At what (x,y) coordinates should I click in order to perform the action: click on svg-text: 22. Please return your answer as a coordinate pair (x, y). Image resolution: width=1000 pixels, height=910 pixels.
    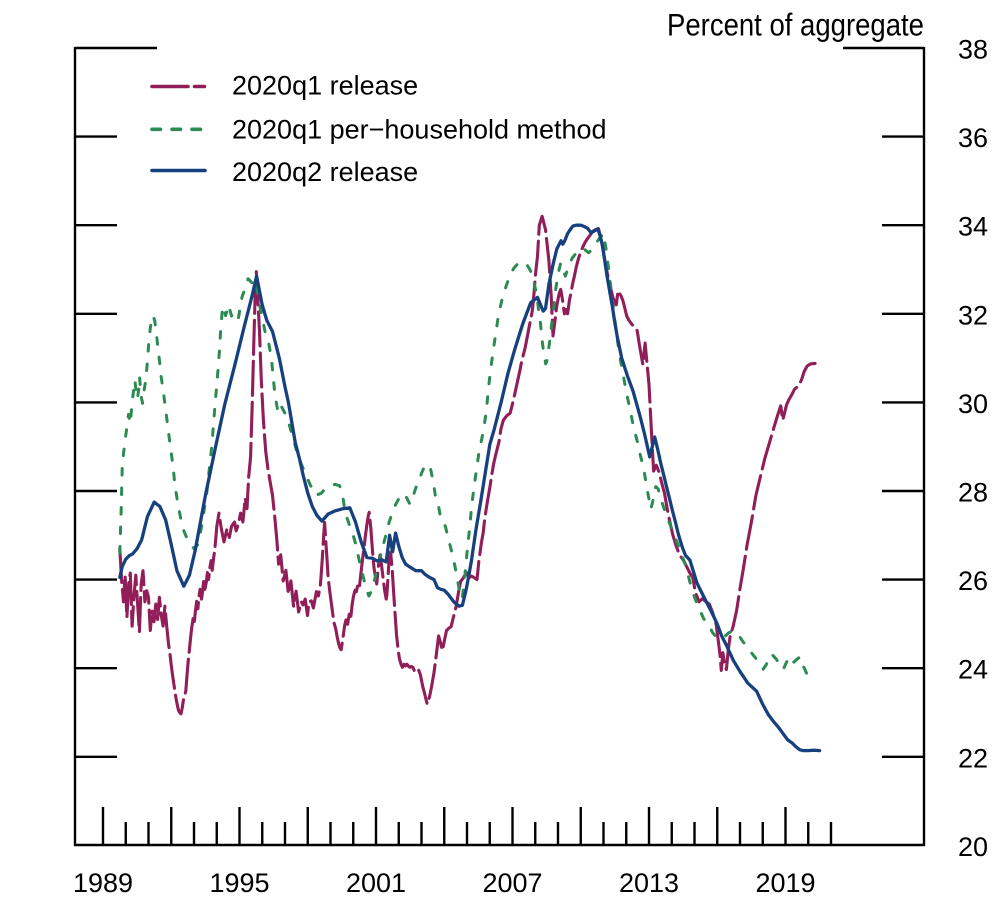
    Looking at the image, I should click on (973, 758).